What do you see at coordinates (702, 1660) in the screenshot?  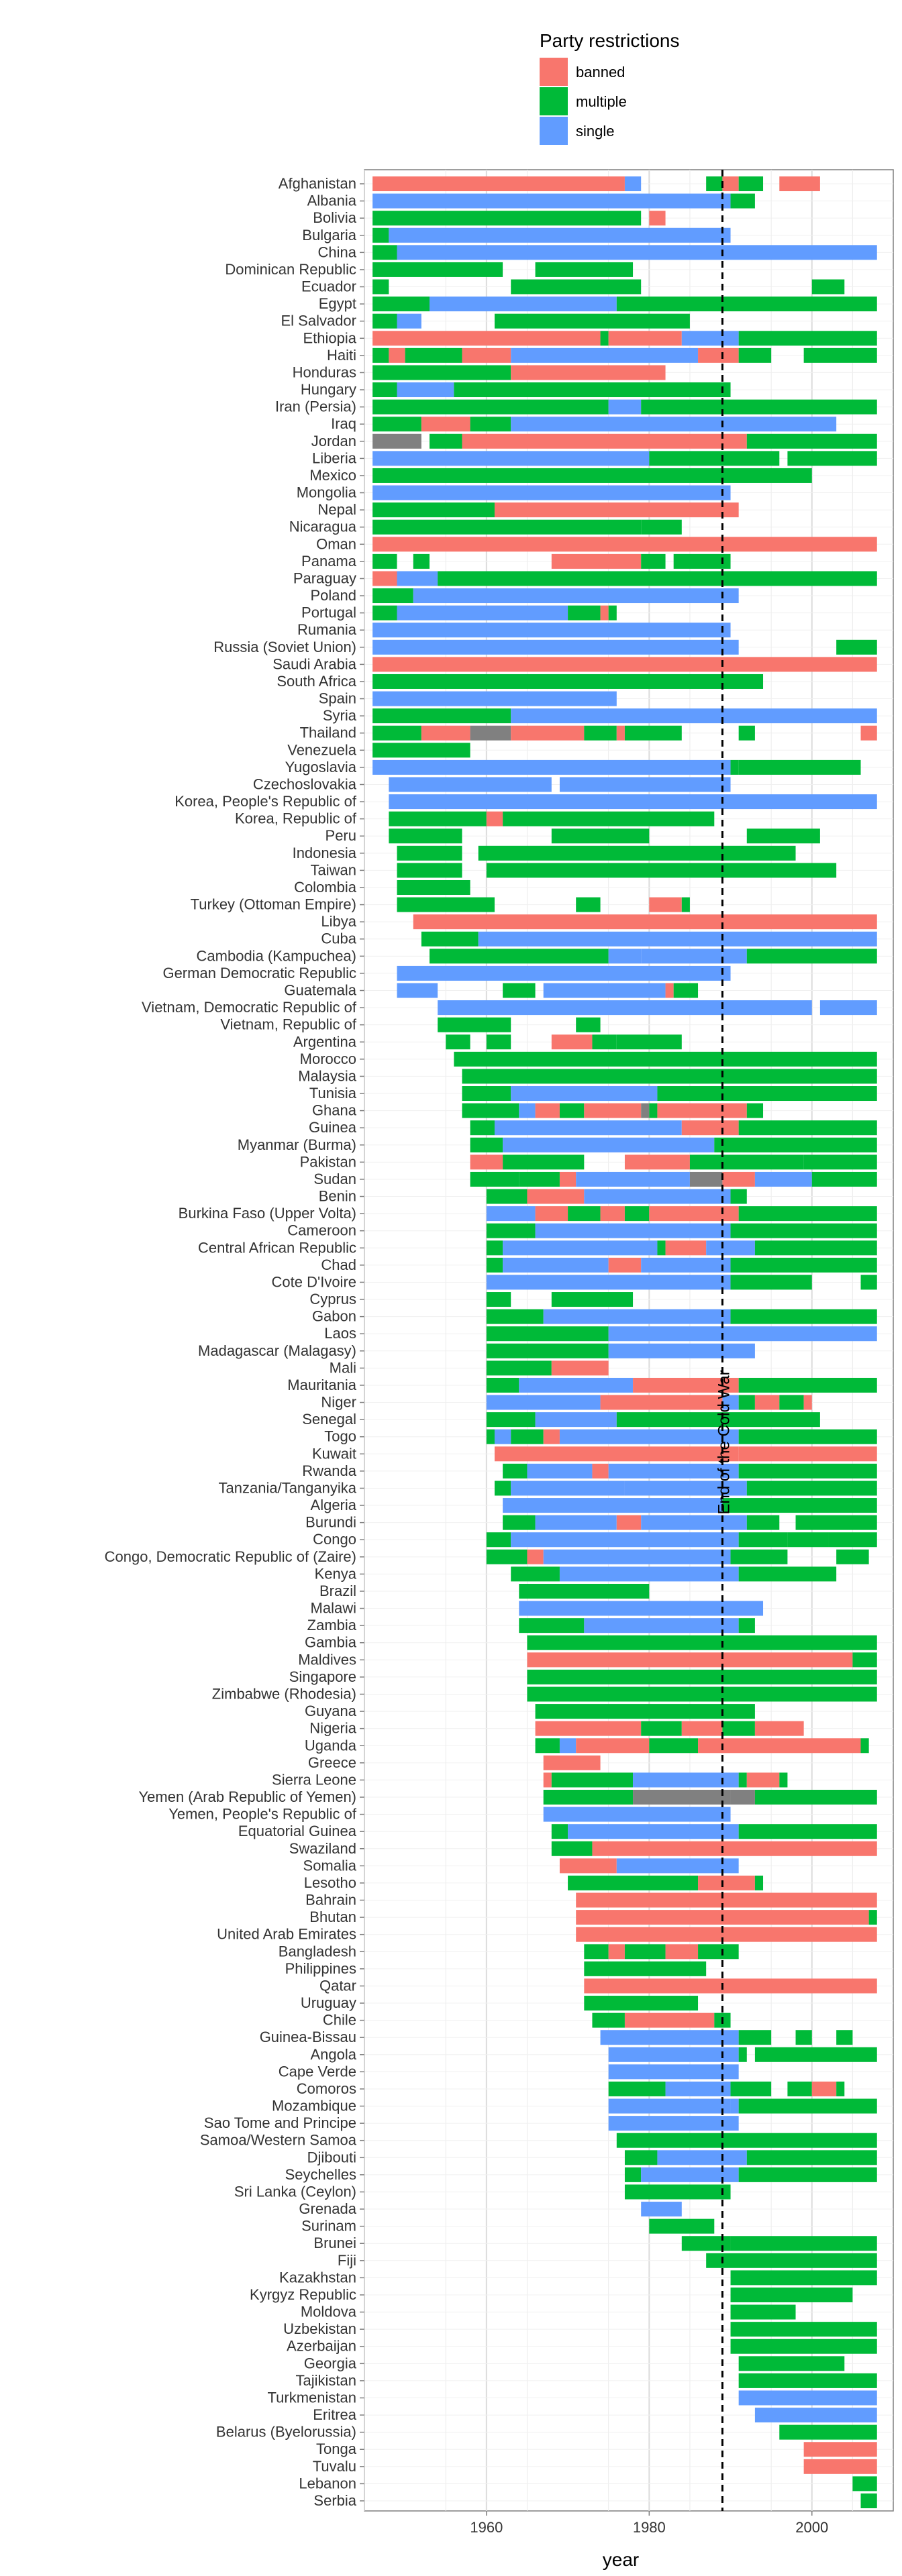 I see `country-row-maldives` at bounding box center [702, 1660].